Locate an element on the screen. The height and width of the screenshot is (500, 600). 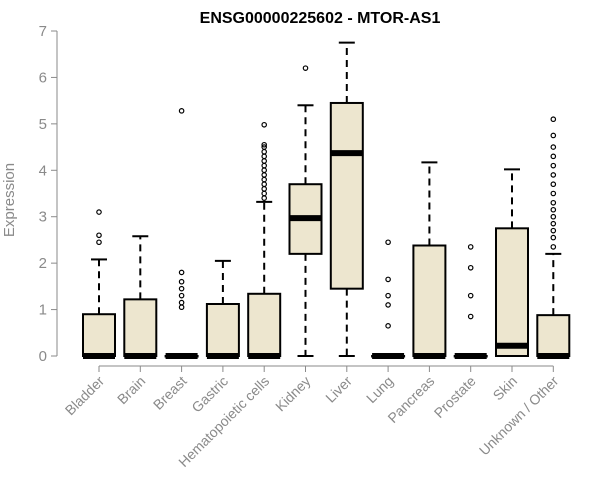
y-tick-label: 0 is located at coordinates (43, 356).